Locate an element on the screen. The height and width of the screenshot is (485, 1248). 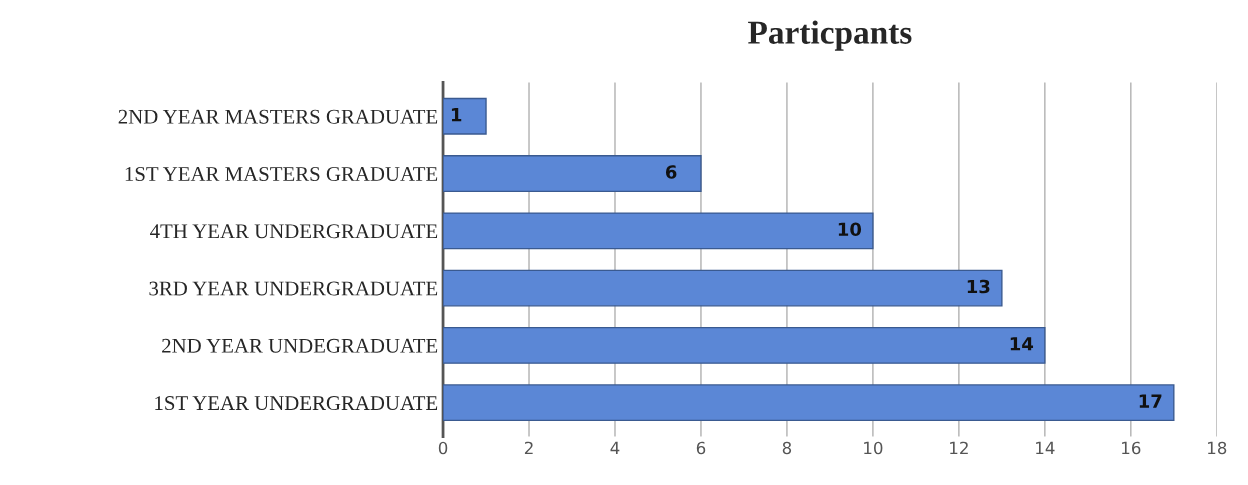
x-tick-label: 4 is located at coordinates (615, 448).